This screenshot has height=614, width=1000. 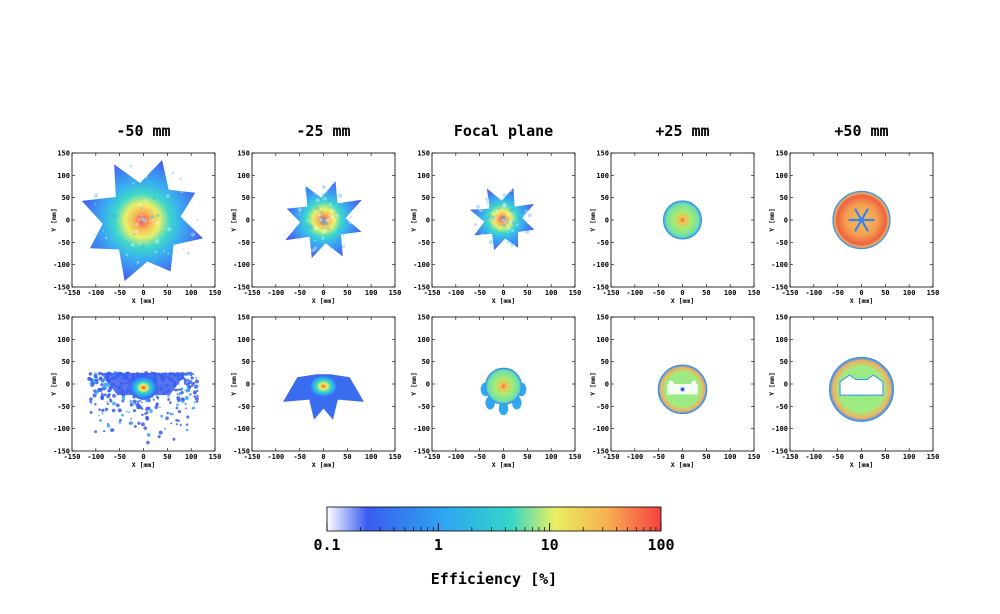 What do you see at coordinates (326, 545) in the screenshot?
I see `colorbar-tick-label: 0.1` at bounding box center [326, 545].